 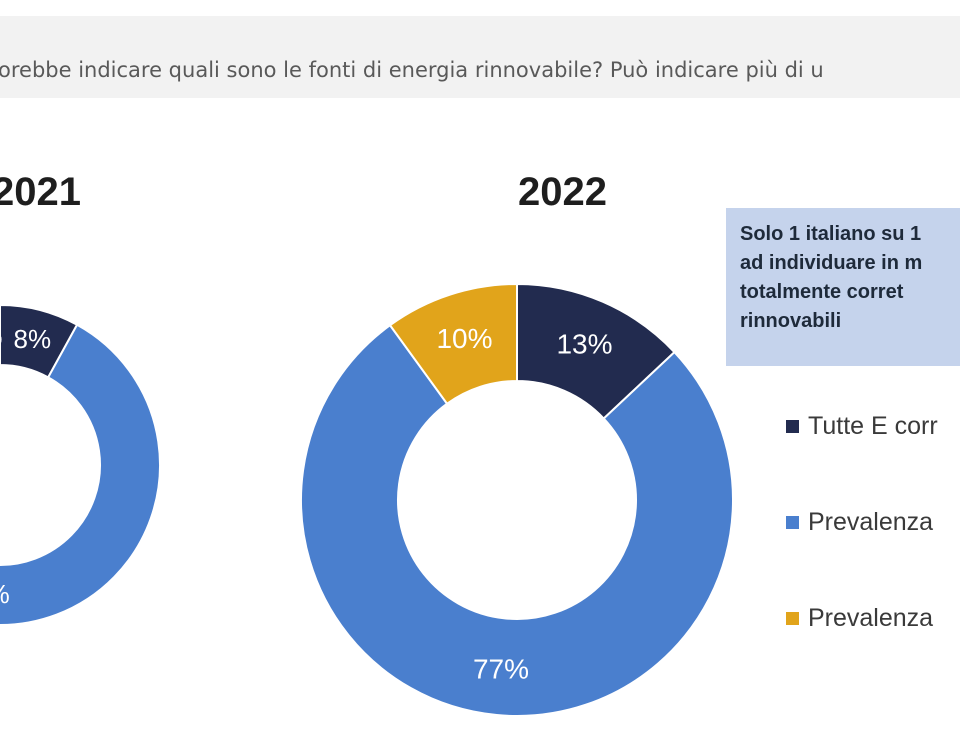 I want to click on donut-2021-slice-label-0: 8%, so click(x=33, y=339).